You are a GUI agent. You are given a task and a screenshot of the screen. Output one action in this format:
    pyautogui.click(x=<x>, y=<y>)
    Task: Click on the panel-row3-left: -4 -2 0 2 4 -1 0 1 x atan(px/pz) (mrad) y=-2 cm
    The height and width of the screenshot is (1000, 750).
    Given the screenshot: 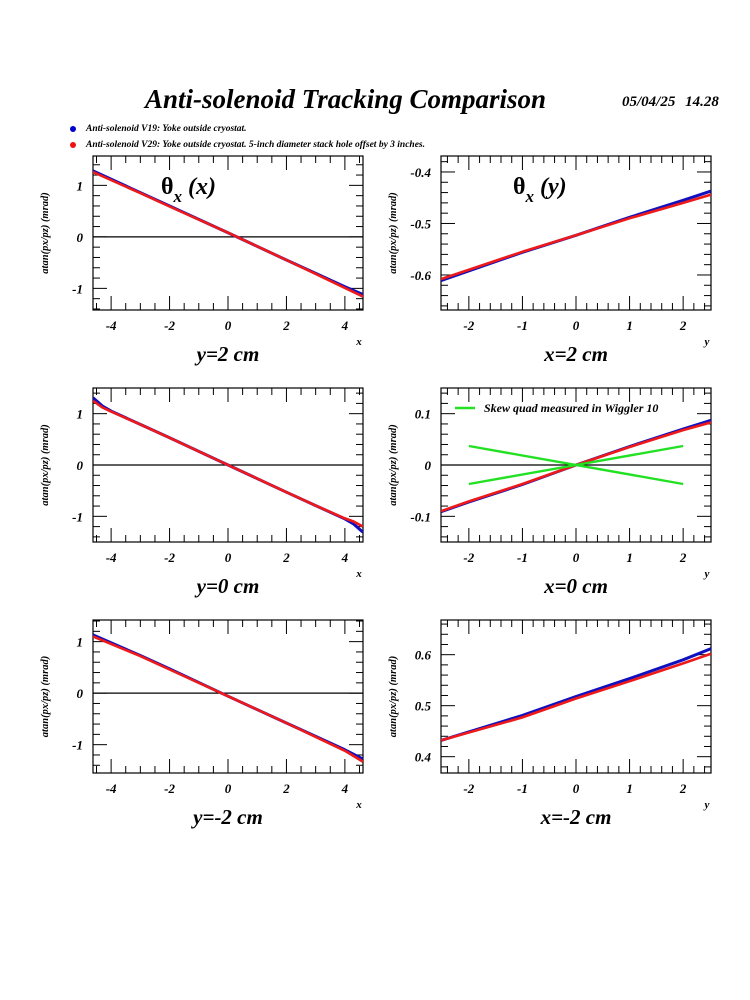 What is the action you would take?
    pyautogui.click(x=202, y=724)
    